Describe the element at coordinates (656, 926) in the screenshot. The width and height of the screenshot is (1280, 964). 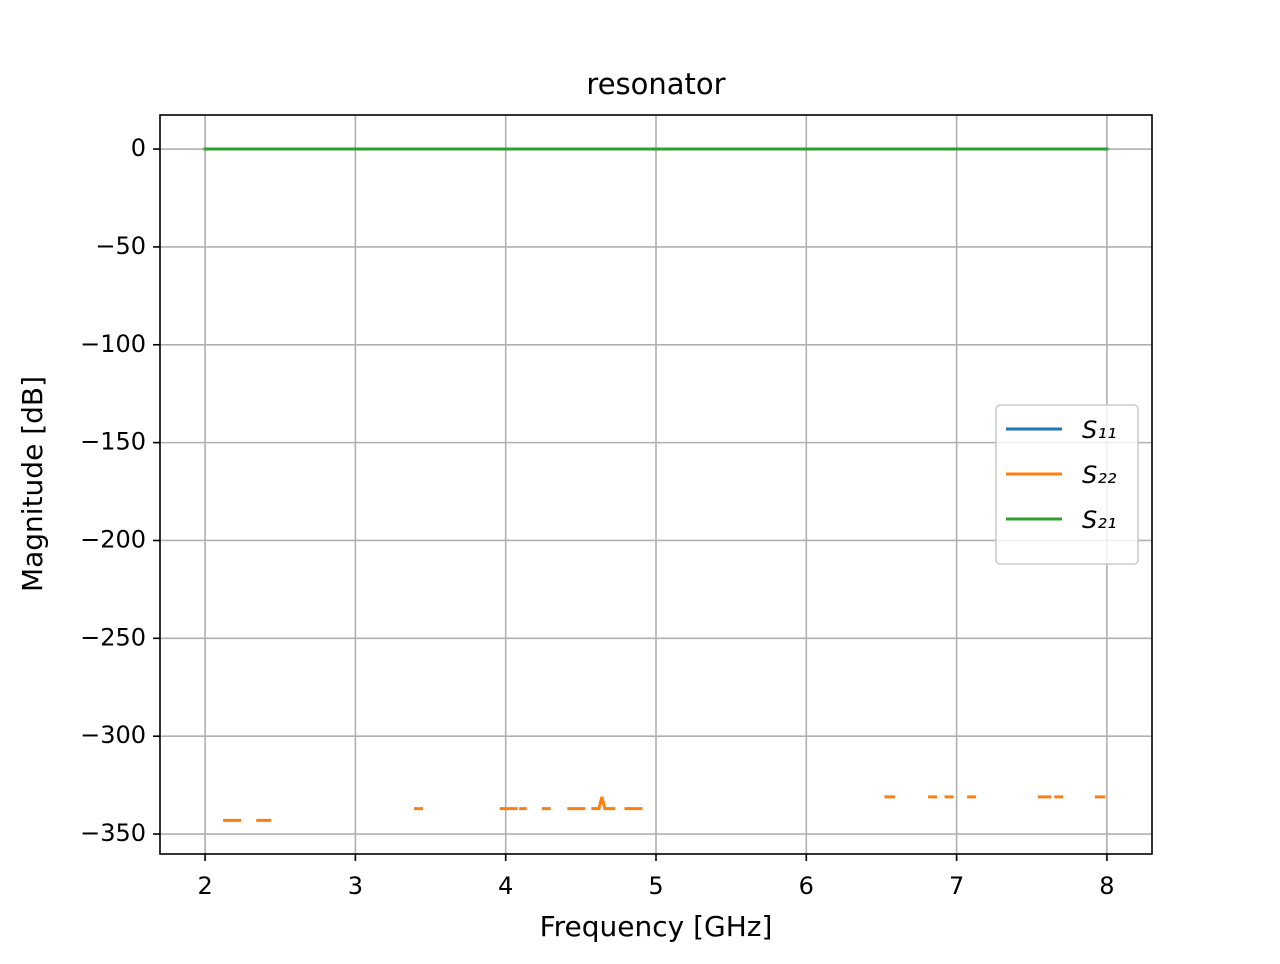
I see `x-axis-label: Frequency [GHz]` at that location.